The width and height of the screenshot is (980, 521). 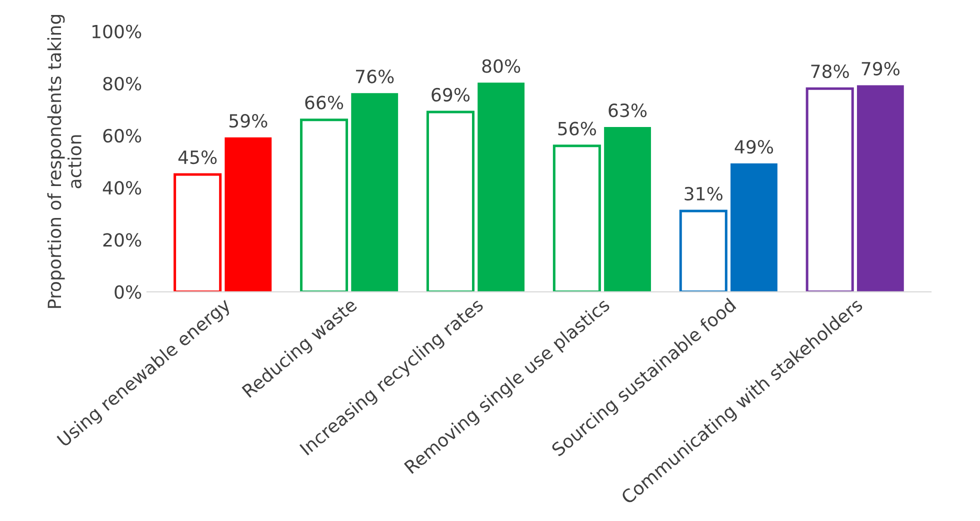 What do you see at coordinates (117, 31) in the screenshot?
I see `y-tick-label: 100%` at bounding box center [117, 31].